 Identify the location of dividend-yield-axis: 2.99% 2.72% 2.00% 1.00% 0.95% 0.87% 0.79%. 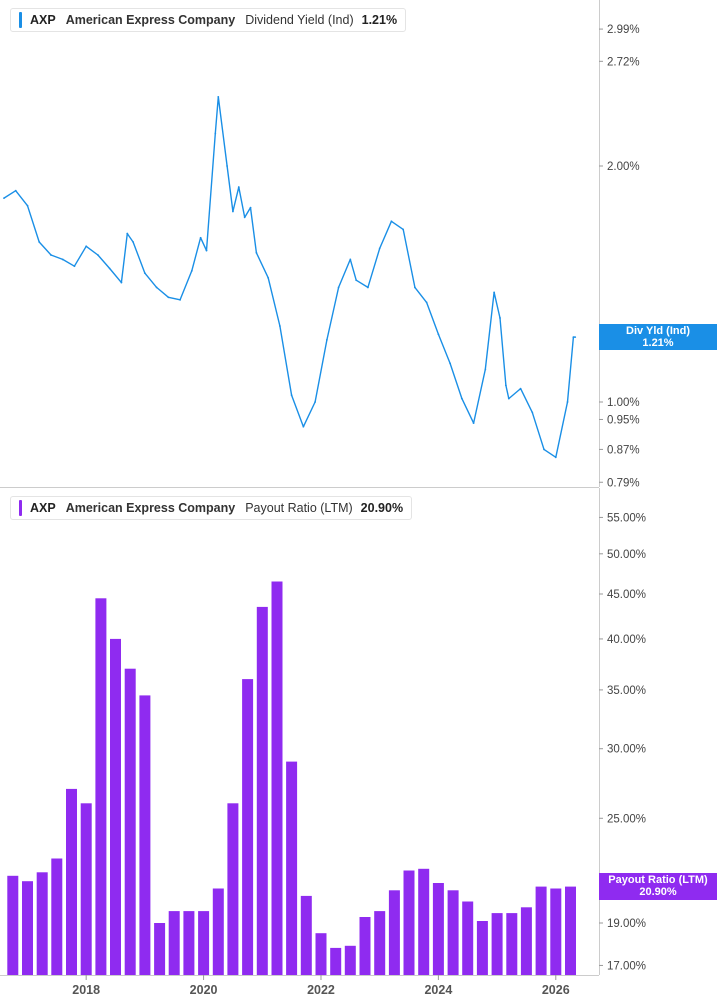
(619, 244).